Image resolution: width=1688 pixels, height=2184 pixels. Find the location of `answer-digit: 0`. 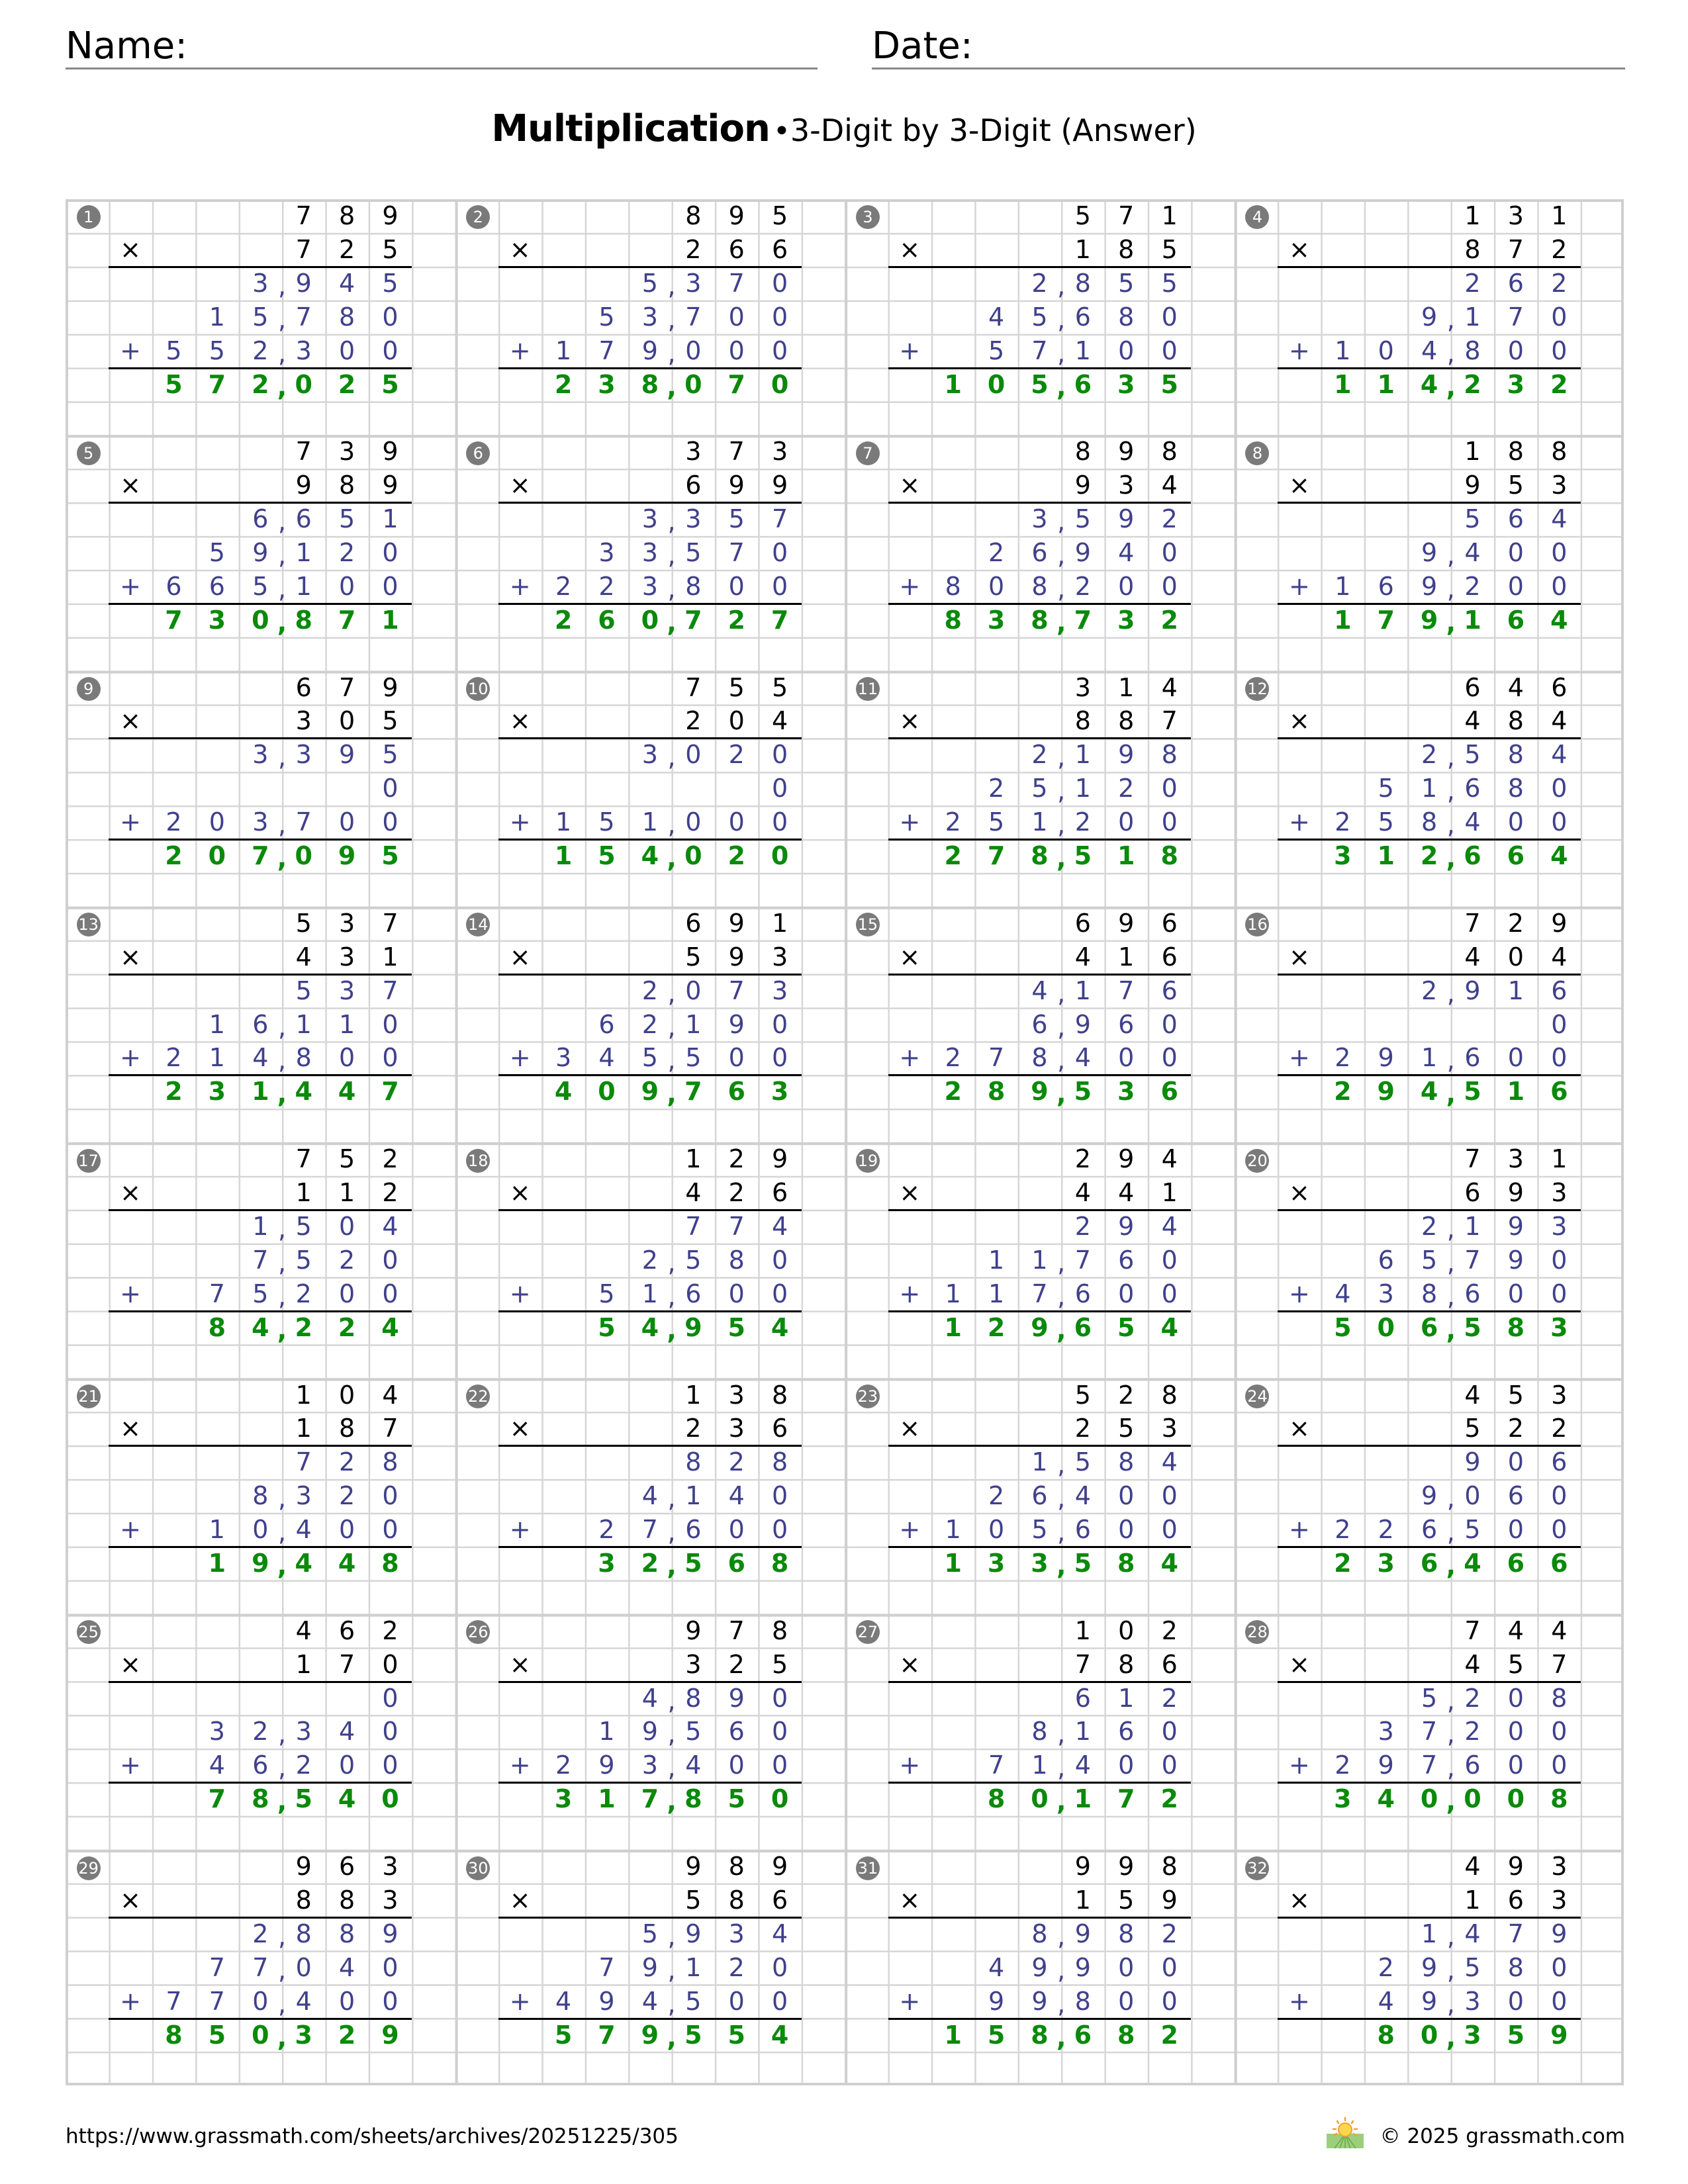

answer-digit: 0 is located at coordinates (996, 384).